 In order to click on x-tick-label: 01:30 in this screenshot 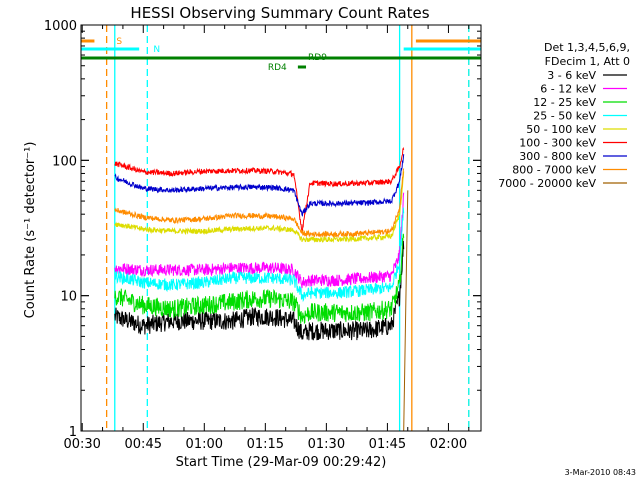, I will do `click(326, 444)`.